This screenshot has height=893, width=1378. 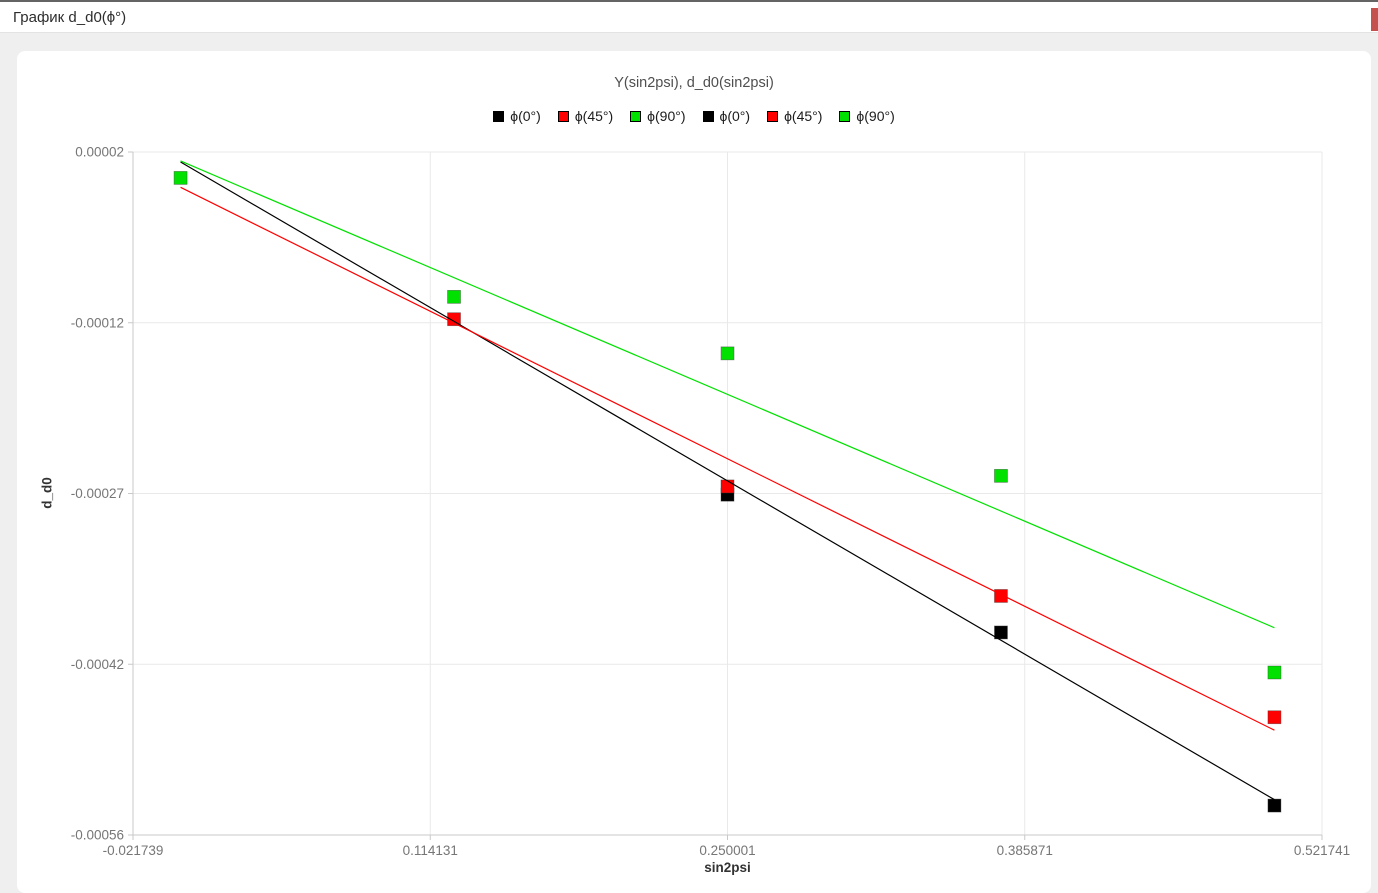 What do you see at coordinates (1025, 850) in the screenshot?
I see `x-tick-label: 0.385871` at bounding box center [1025, 850].